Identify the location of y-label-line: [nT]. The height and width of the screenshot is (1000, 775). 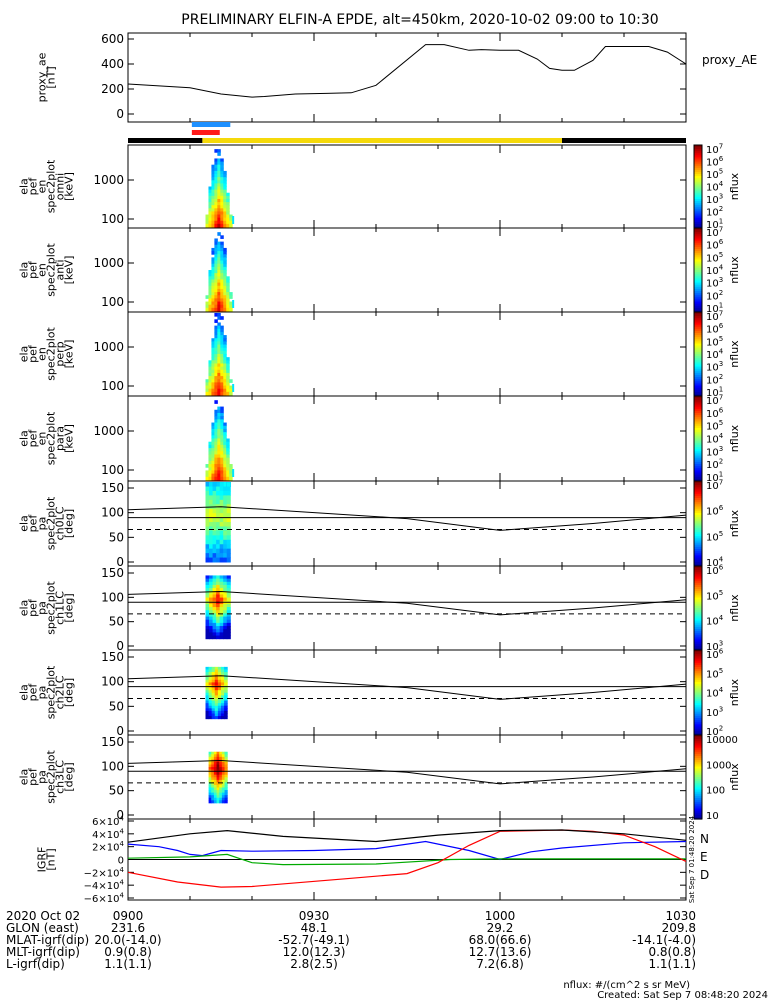
(51, 77).